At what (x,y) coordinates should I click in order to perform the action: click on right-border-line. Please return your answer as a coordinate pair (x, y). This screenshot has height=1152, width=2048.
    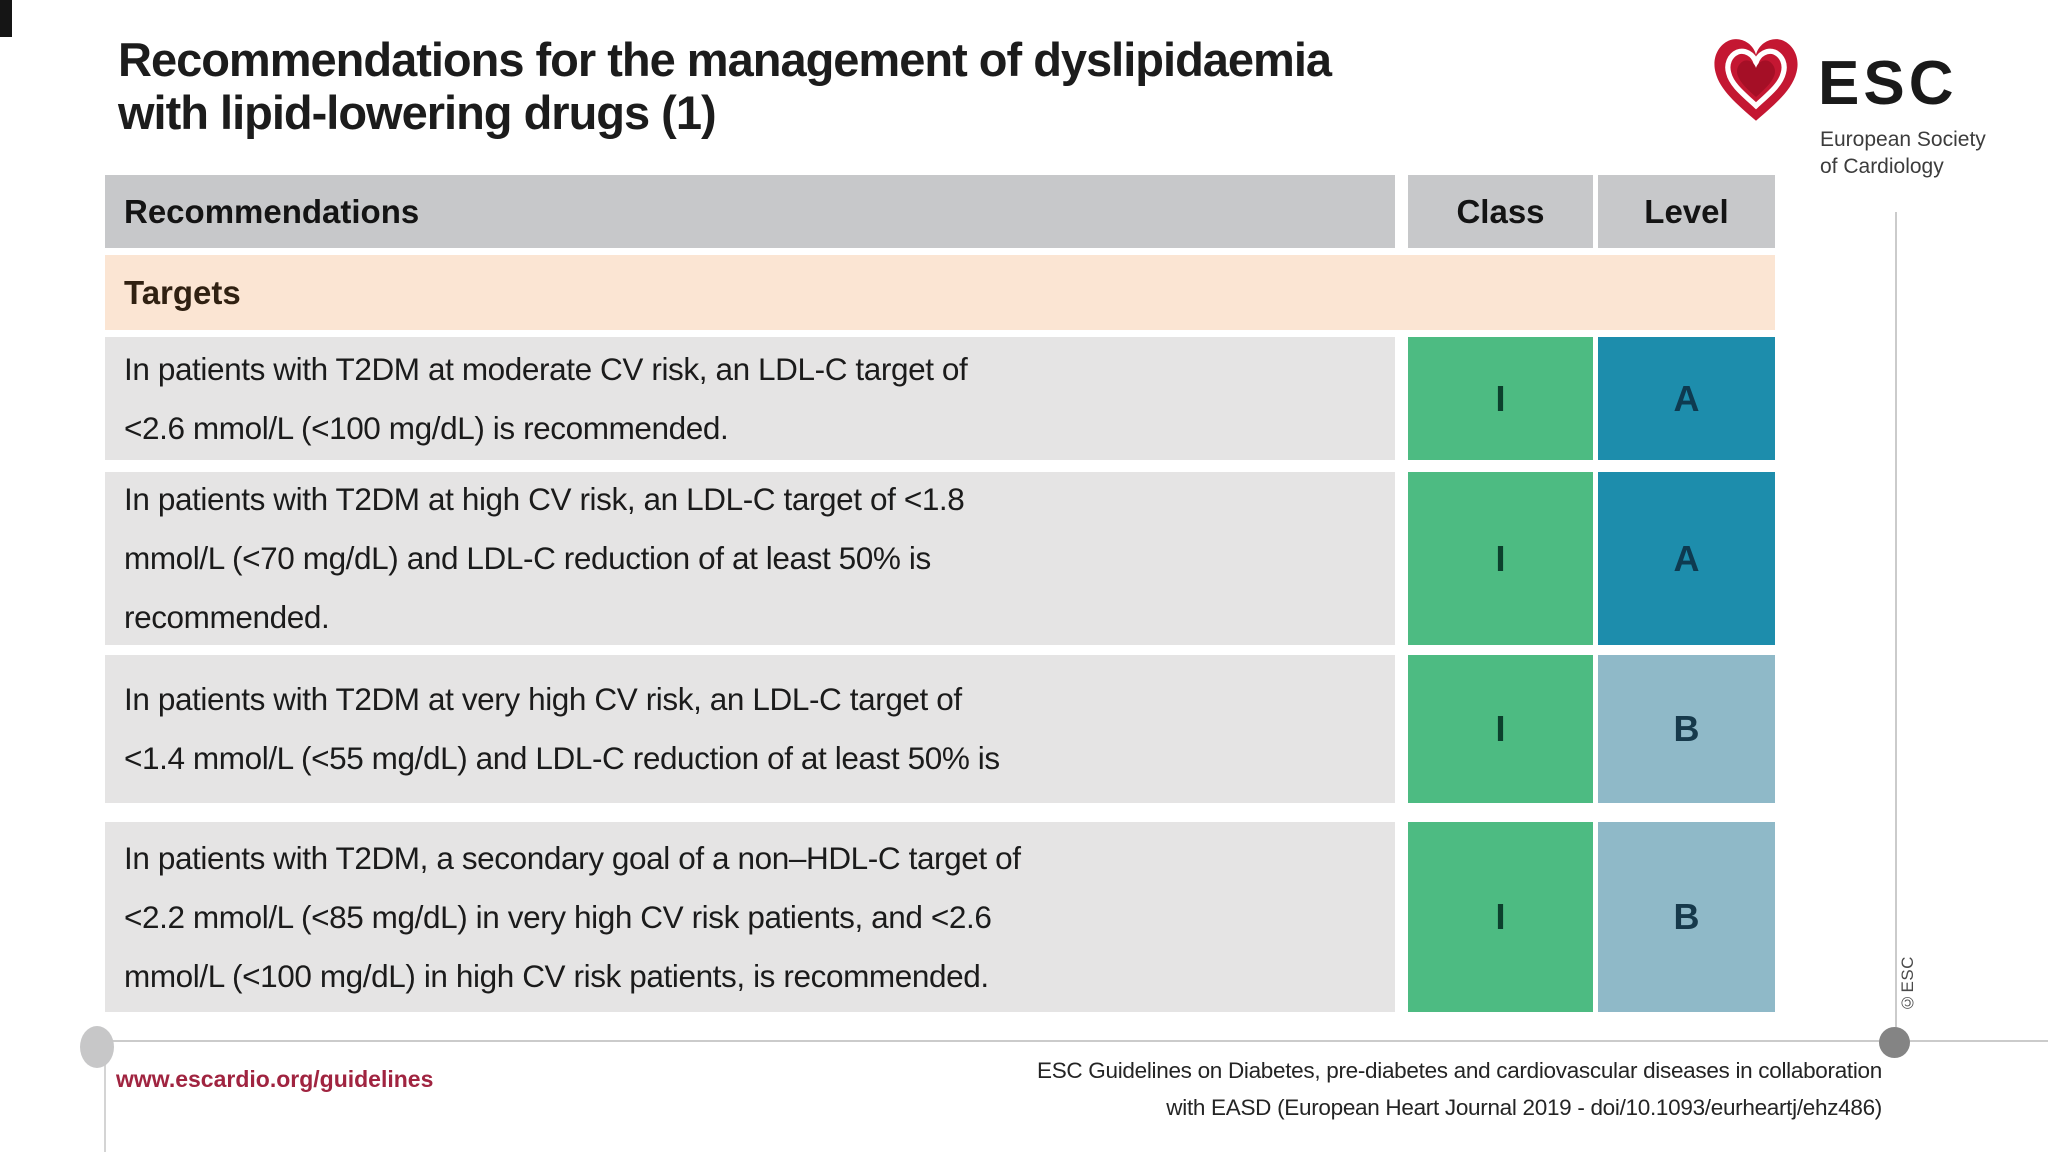
    Looking at the image, I should click on (1896, 627).